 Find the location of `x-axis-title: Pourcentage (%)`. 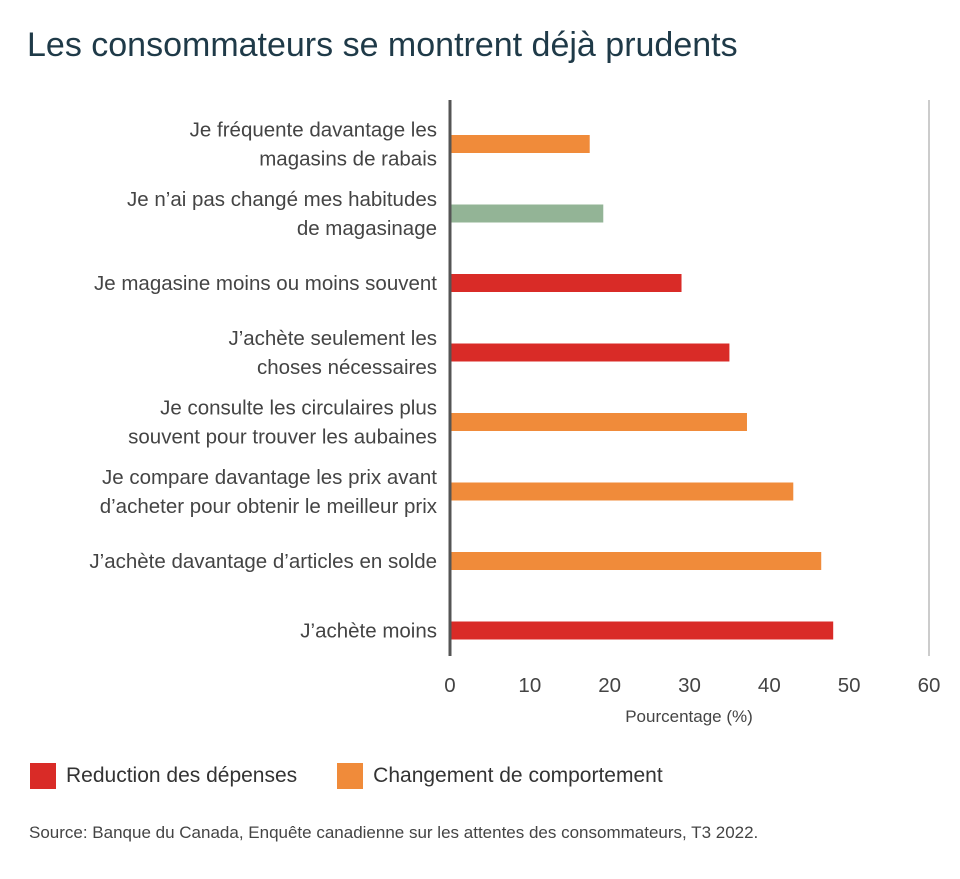

x-axis-title: Pourcentage (%) is located at coordinates (689, 716).